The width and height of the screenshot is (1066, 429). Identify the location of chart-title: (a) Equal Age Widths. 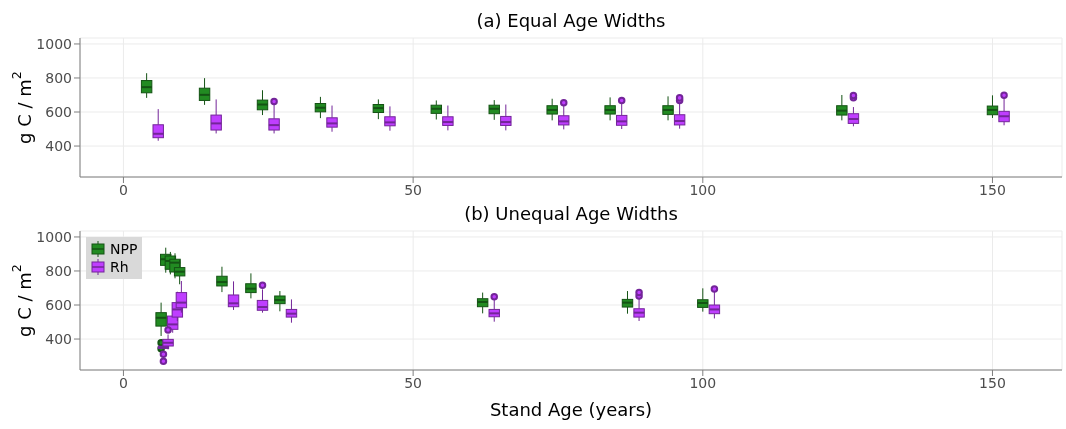
(571, 21).